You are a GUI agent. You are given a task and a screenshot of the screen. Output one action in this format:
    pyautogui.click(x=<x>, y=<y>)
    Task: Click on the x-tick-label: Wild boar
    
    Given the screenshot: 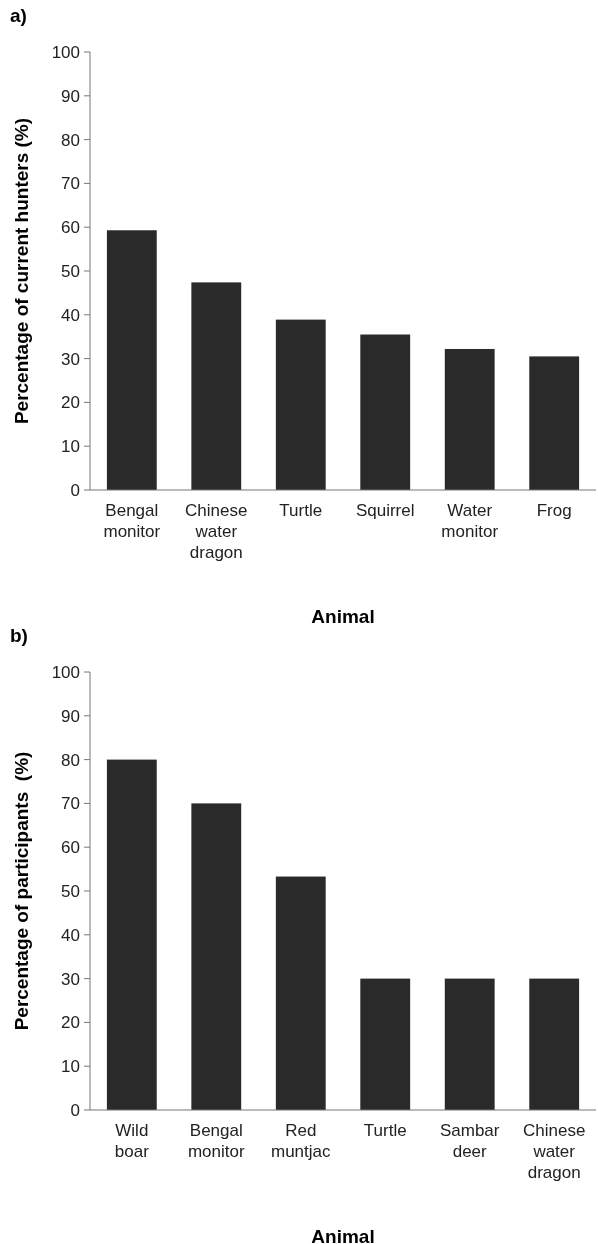 What is the action you would take?
    pyautogui.click(x=132, y=1141)
    